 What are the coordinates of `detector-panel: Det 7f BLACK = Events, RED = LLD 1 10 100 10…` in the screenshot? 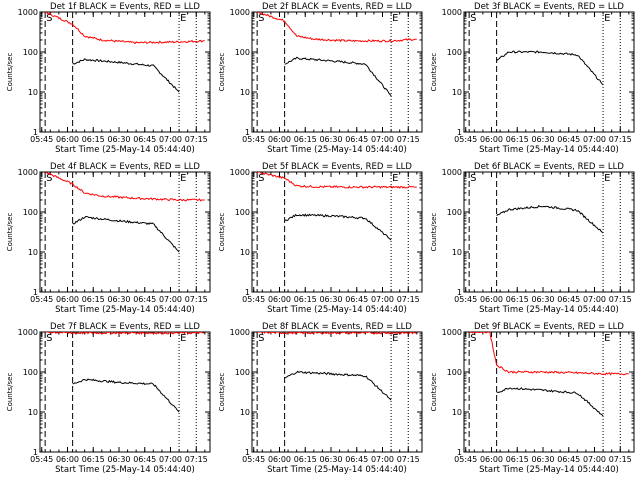 It's located at (108, 398).